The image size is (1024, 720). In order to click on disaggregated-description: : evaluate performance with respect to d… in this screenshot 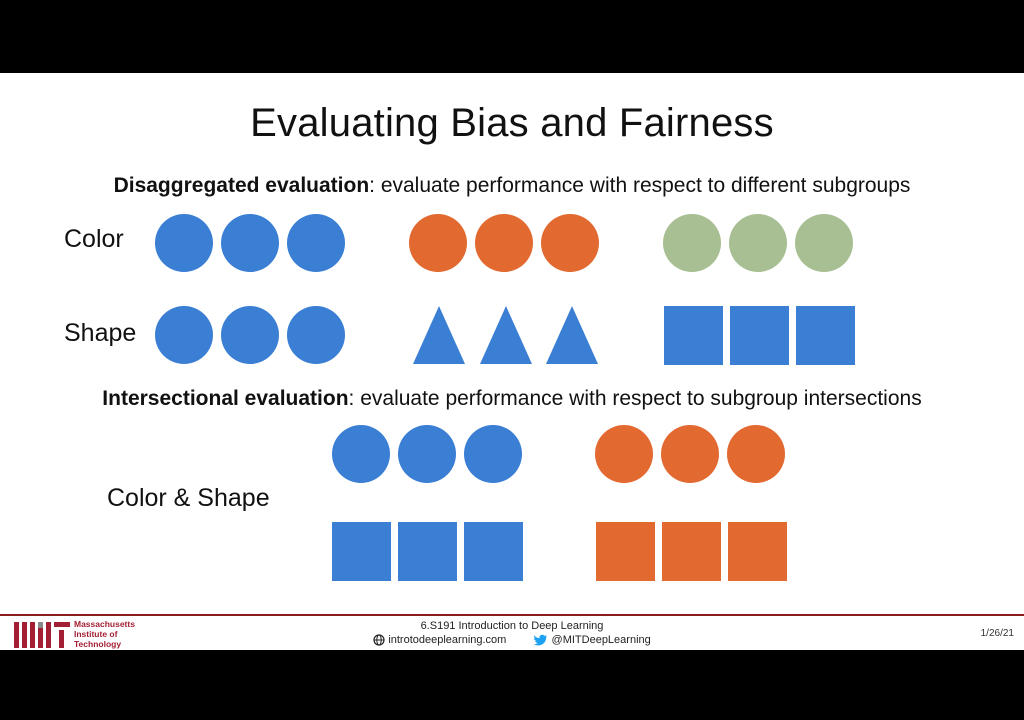, I will do `click(640, 185)`.